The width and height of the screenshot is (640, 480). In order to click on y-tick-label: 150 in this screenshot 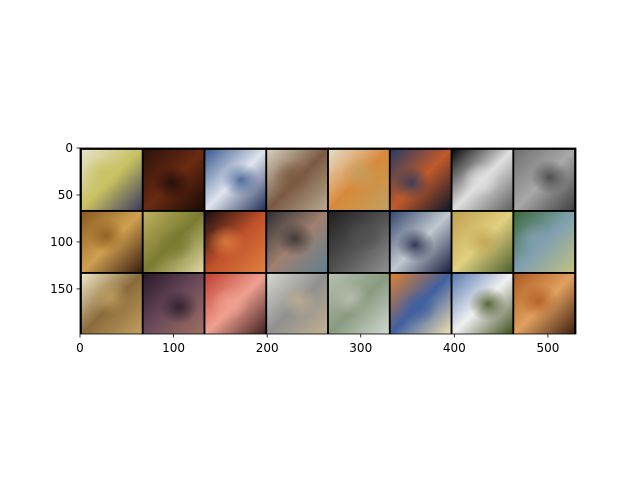, I will do `click(61, 289)`.